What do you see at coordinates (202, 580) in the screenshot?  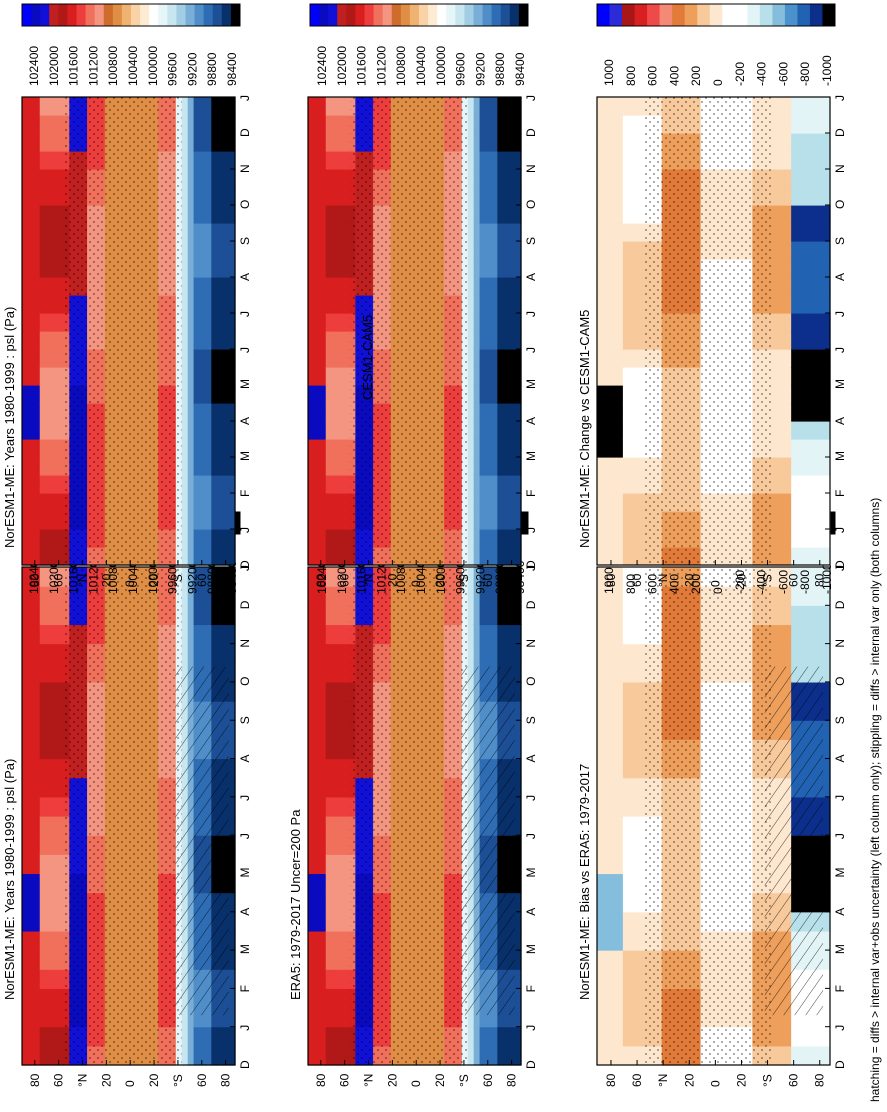 I see `lat-tick-label: 60` at bounding box center [202, 580].